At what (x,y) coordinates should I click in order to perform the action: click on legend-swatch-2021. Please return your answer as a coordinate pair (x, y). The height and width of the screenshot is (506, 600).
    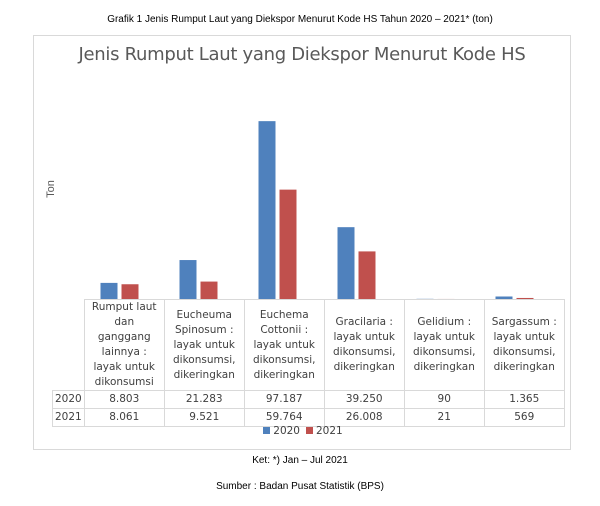
    Looking at the image, I should click on (309, 430).